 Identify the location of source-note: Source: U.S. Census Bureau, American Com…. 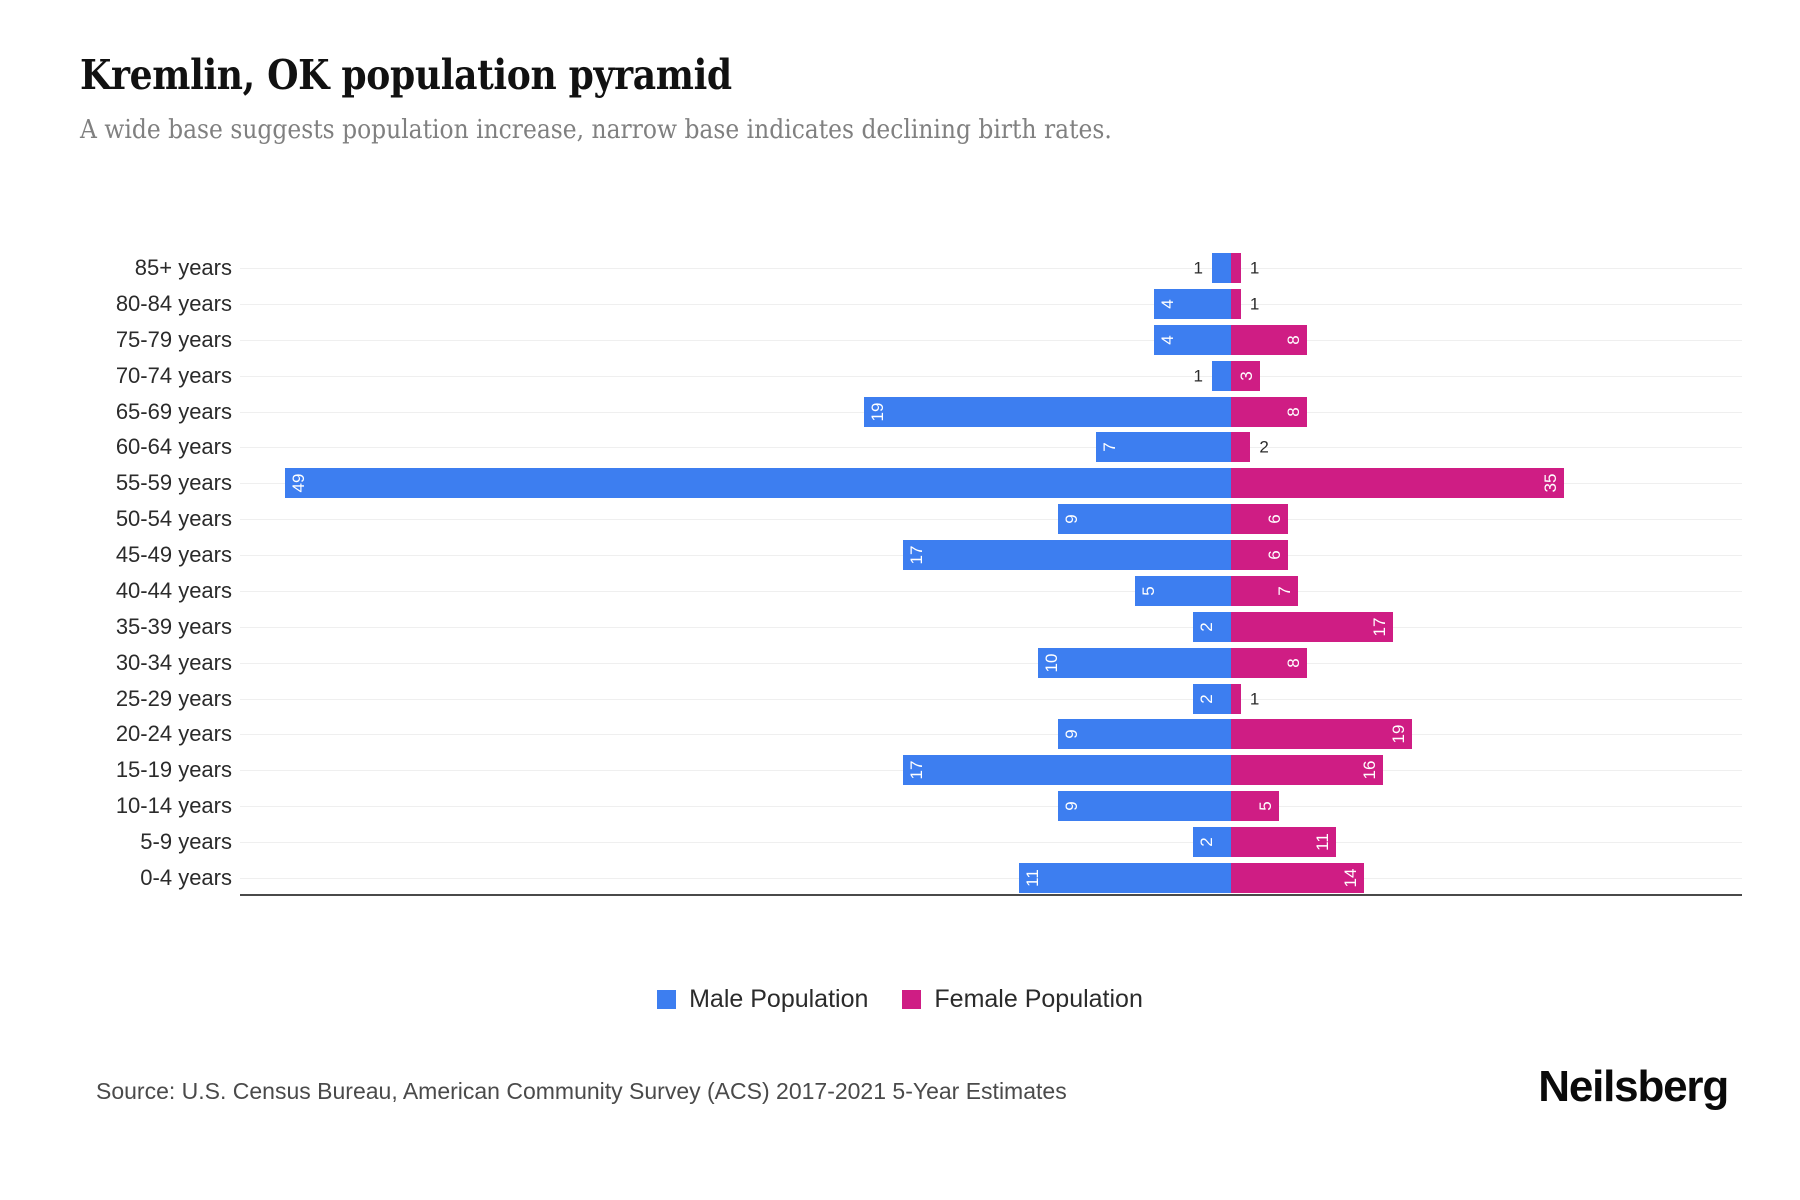
(581, 1091).